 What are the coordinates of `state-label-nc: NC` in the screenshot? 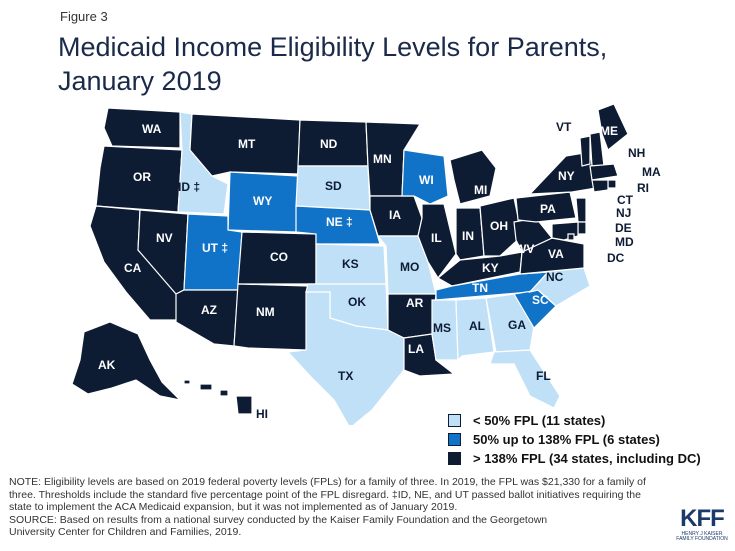 It's located at (555, 277).